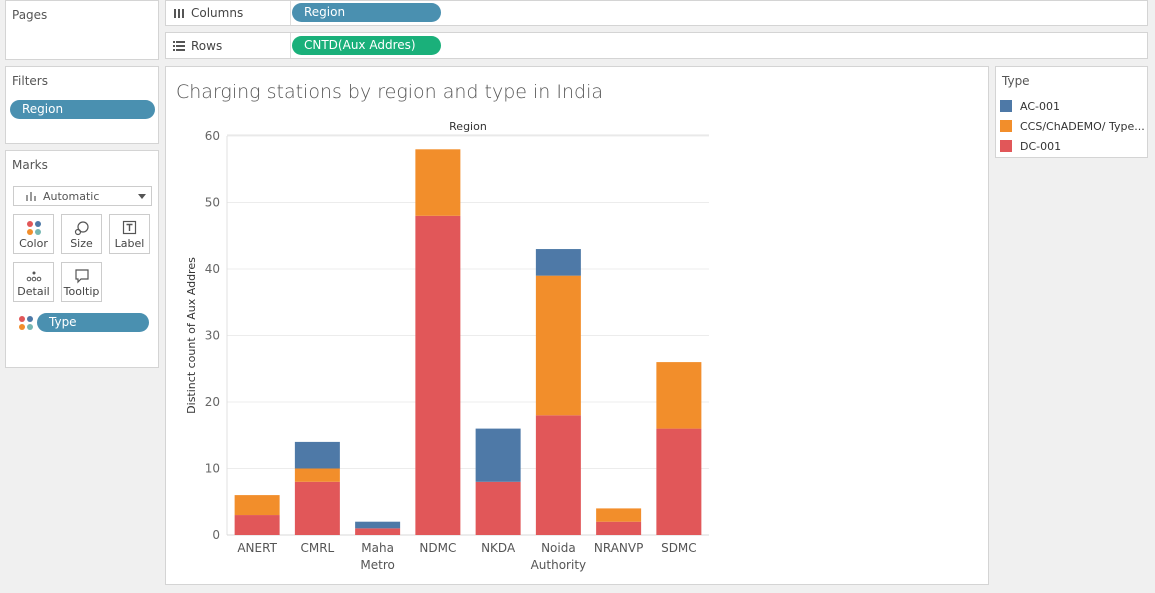  What do you see at coordinates (30, 15) in the screenshot?
I see `pages-title: Pages` at bounding box center [30, 15].